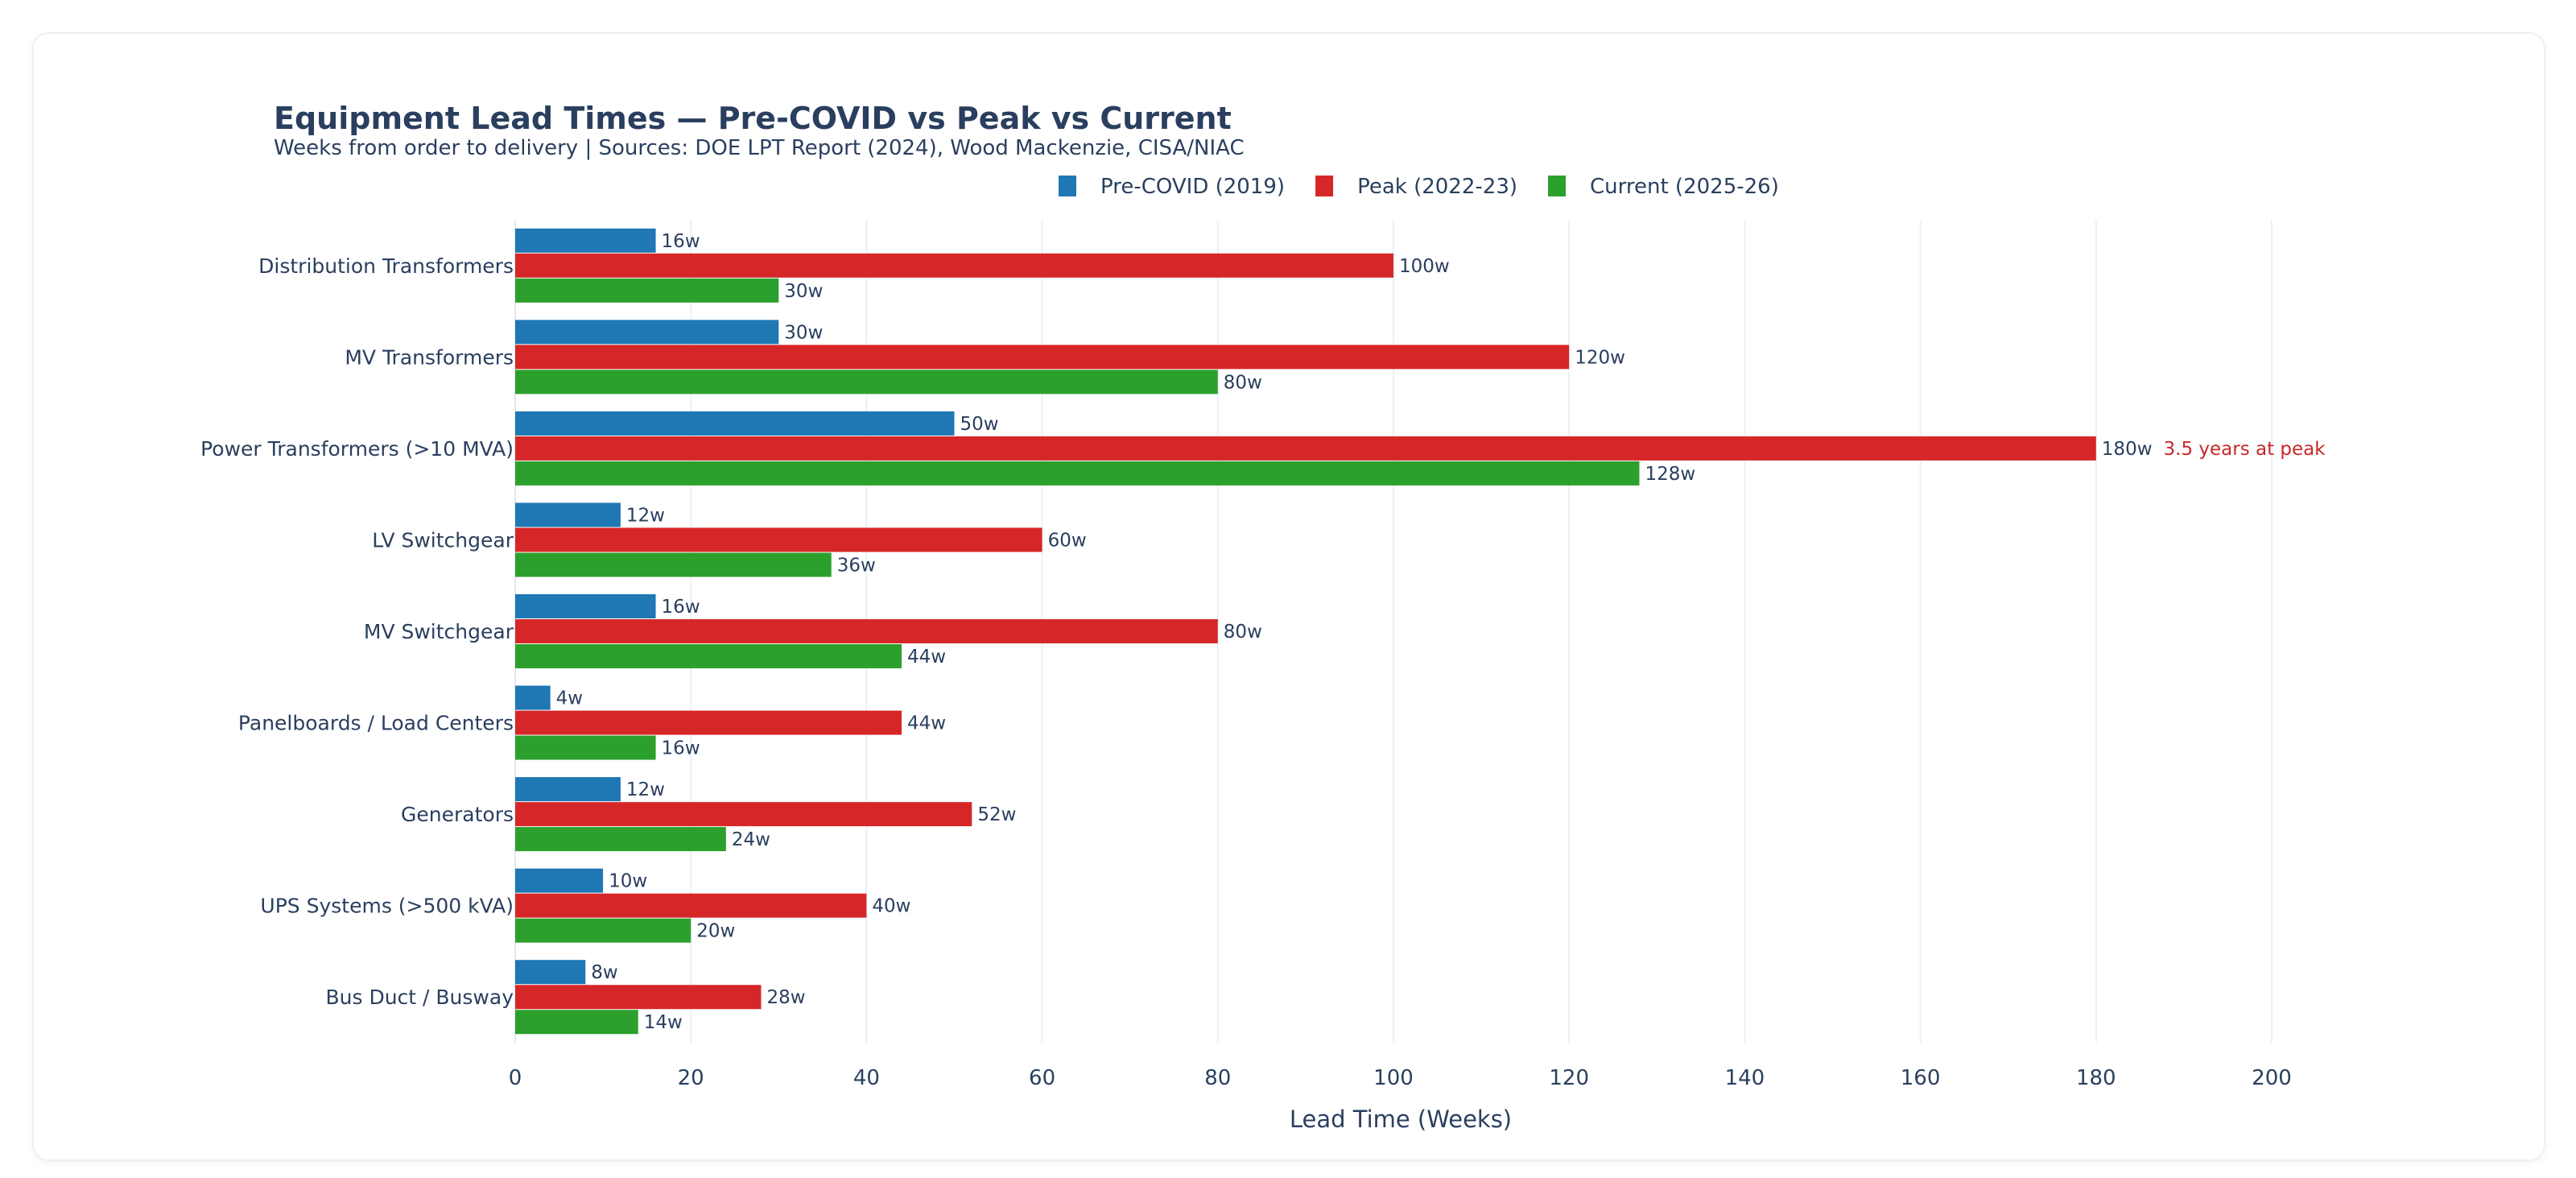 Image resolution: width=2576 pixels, height=1178 pixels. Describe the element at coordinates (1217, 1078) in the screenshot. I see `x-tick-label: 80` at that location.